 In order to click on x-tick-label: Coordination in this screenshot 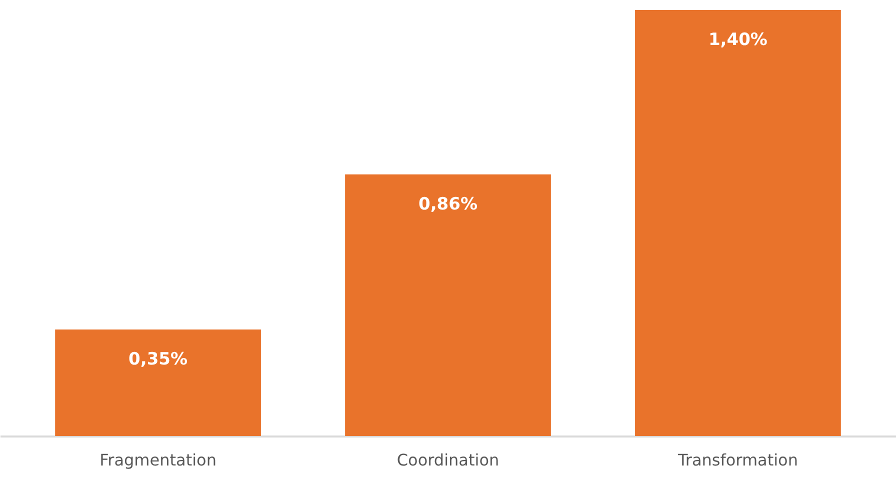, I will do `click(448, 460)`.